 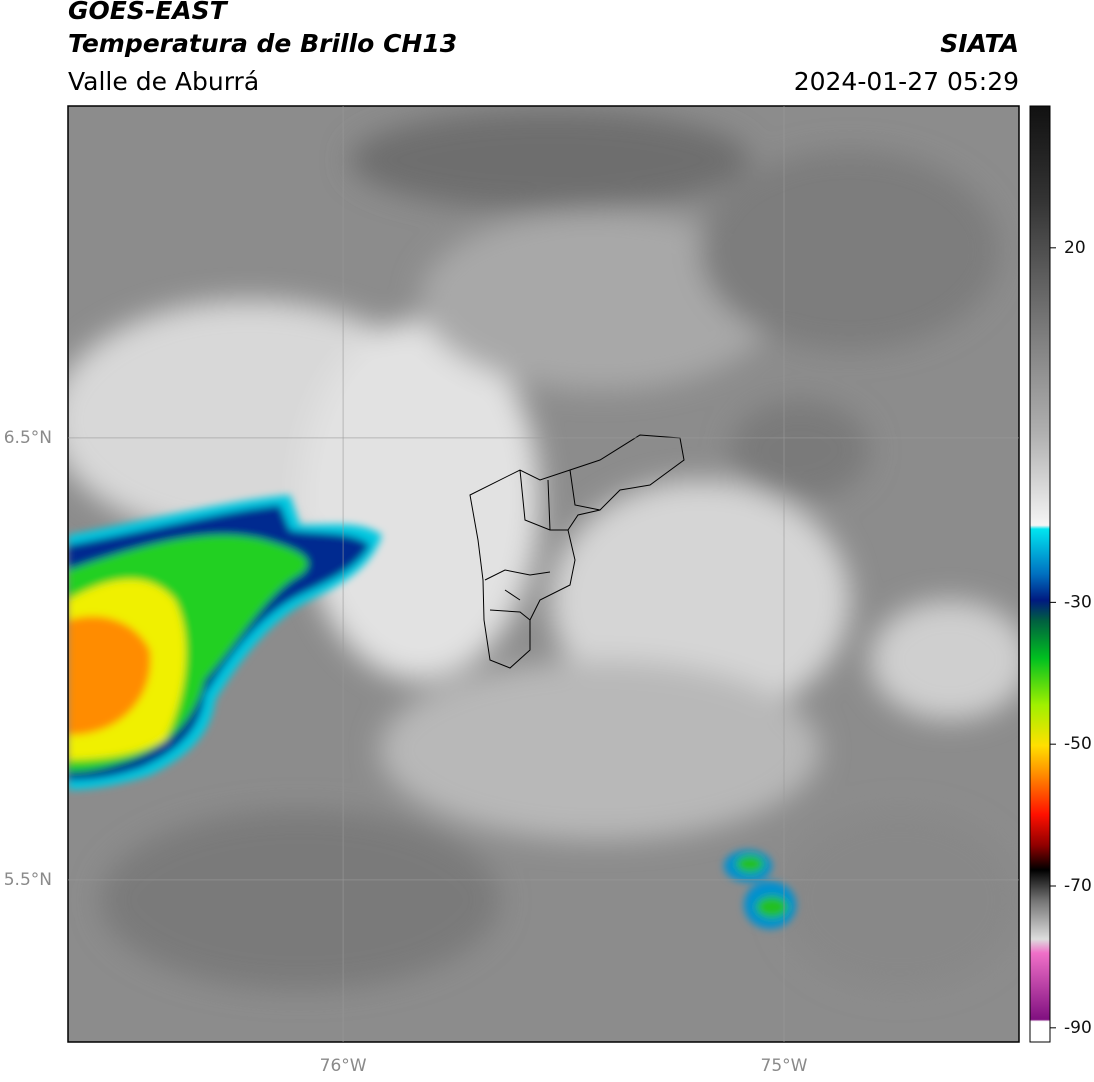 I want to click on x-tick-label: 75°W, so click(x=784, y=1066).